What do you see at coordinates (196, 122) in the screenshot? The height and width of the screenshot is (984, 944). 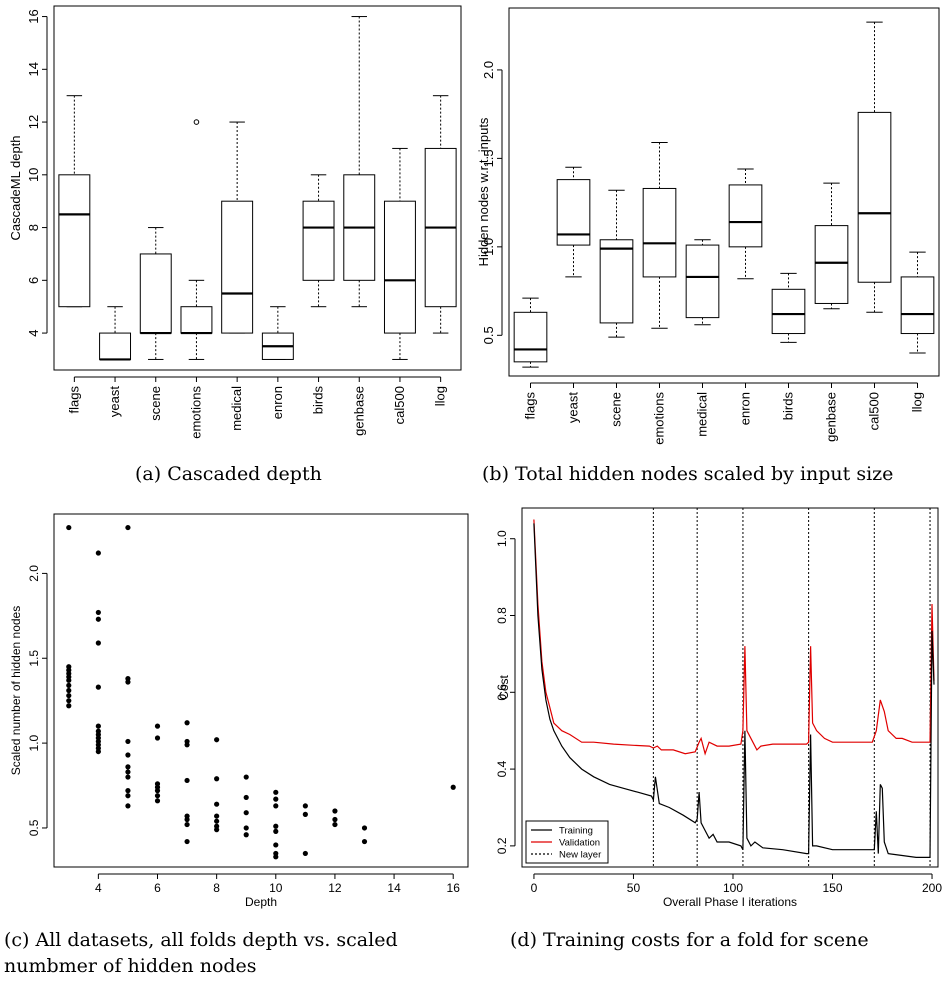 I see `outlier-point` at bounding box center [196, 122].